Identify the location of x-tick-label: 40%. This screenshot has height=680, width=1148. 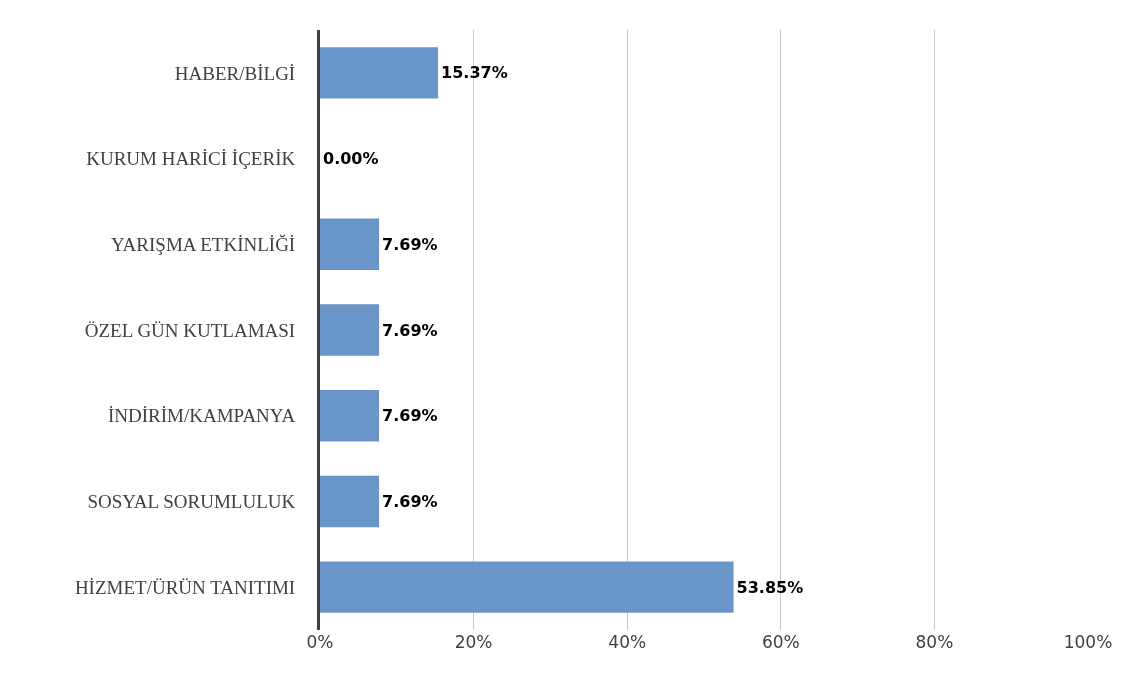
(627, 642).